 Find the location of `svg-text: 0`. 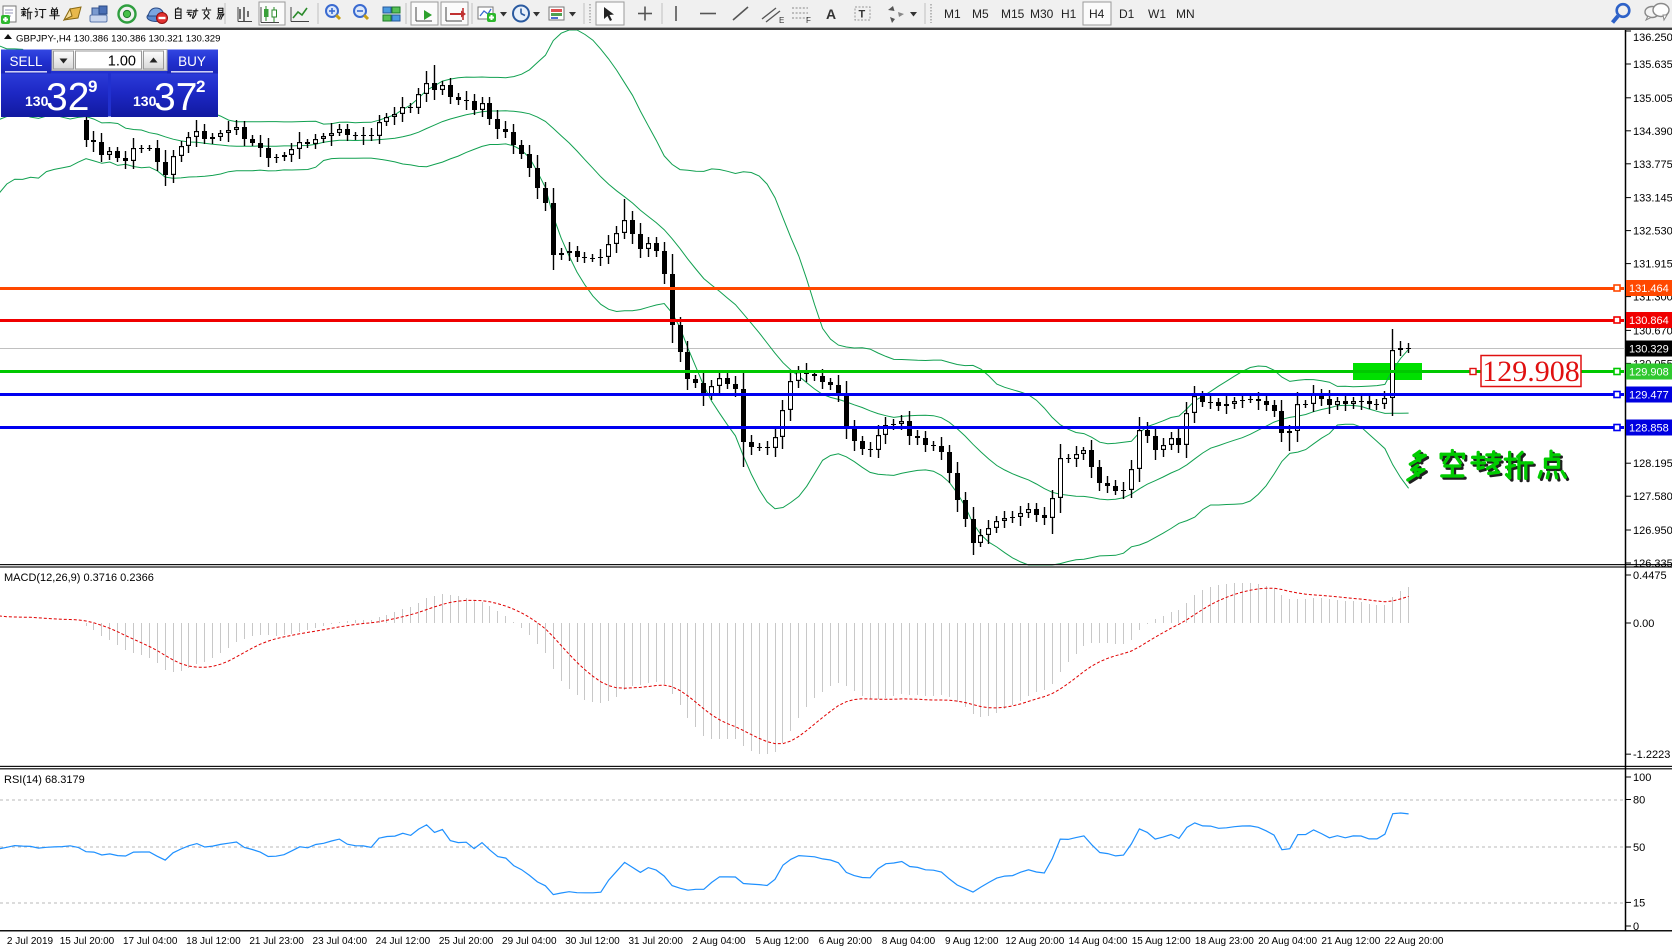

svg-text: 0 is located at coordinates (1636, 927).